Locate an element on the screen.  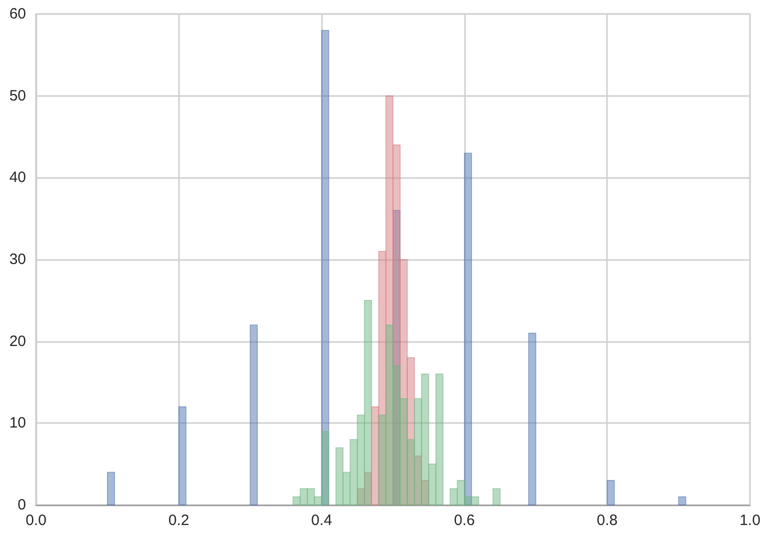
y-tick-label: 60 is located at coordinates (17, 14).